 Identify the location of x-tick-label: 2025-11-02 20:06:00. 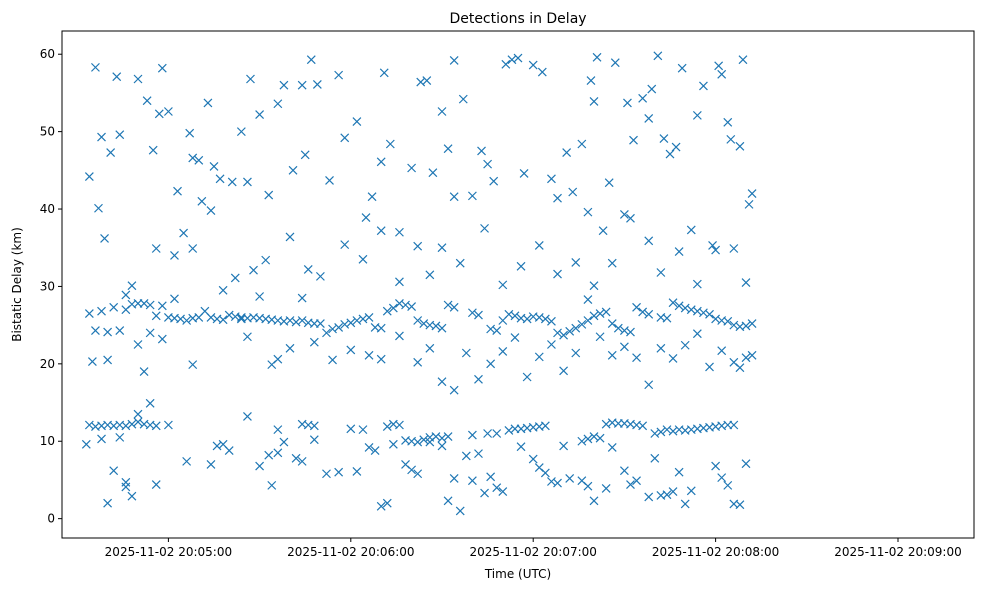
(350, 552).